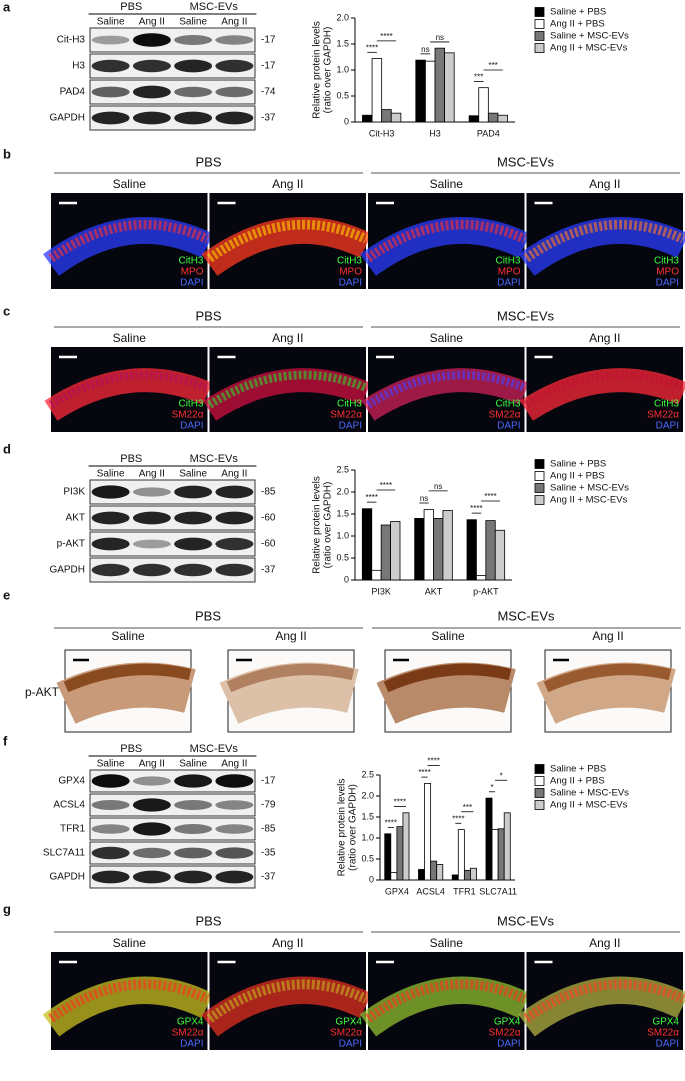  What do you see at coordinates (589, 488) in the screenshot?
I see `legend-label: Saline + MSC-EVs` at bounding box center [589, 488].